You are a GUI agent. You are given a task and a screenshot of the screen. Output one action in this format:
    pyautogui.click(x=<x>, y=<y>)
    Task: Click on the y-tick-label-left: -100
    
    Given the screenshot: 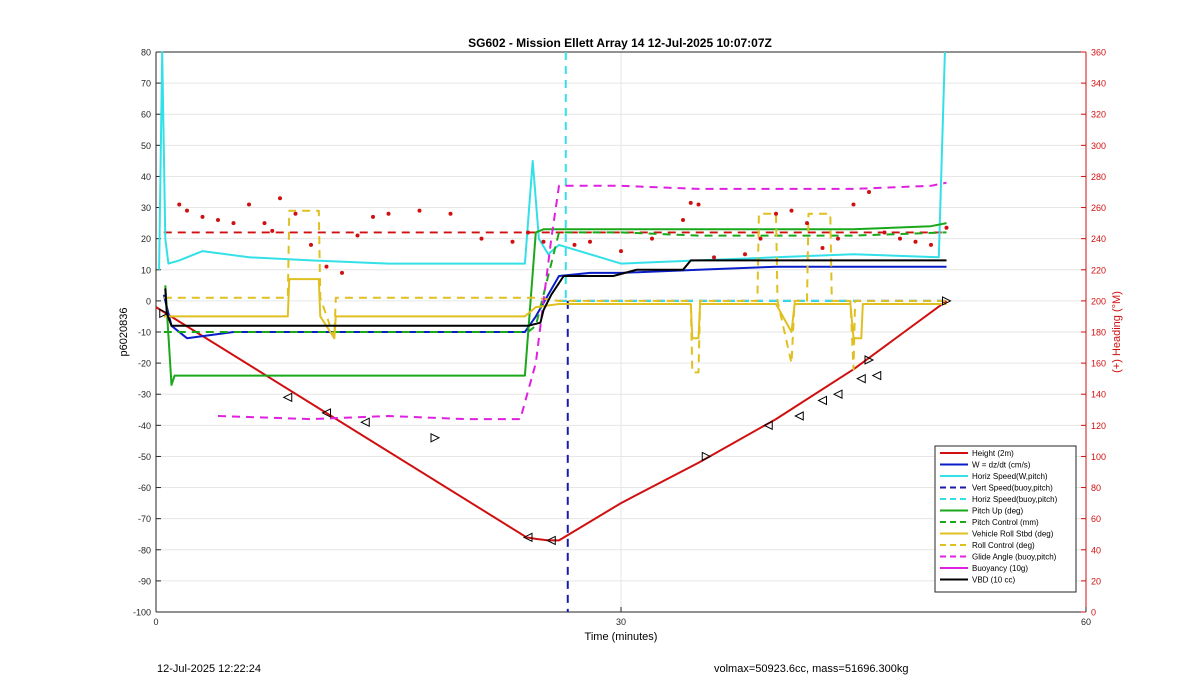 What is the action you would take?
    pyautogui.click(x=142, y=613)
    